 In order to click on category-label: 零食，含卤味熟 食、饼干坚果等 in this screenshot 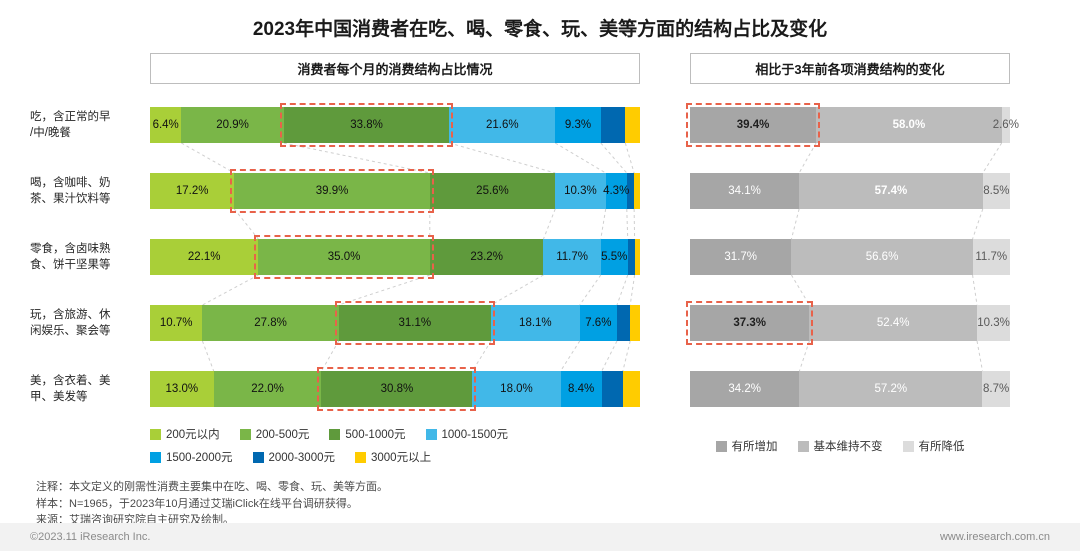, I will do `click(70, 256)`.